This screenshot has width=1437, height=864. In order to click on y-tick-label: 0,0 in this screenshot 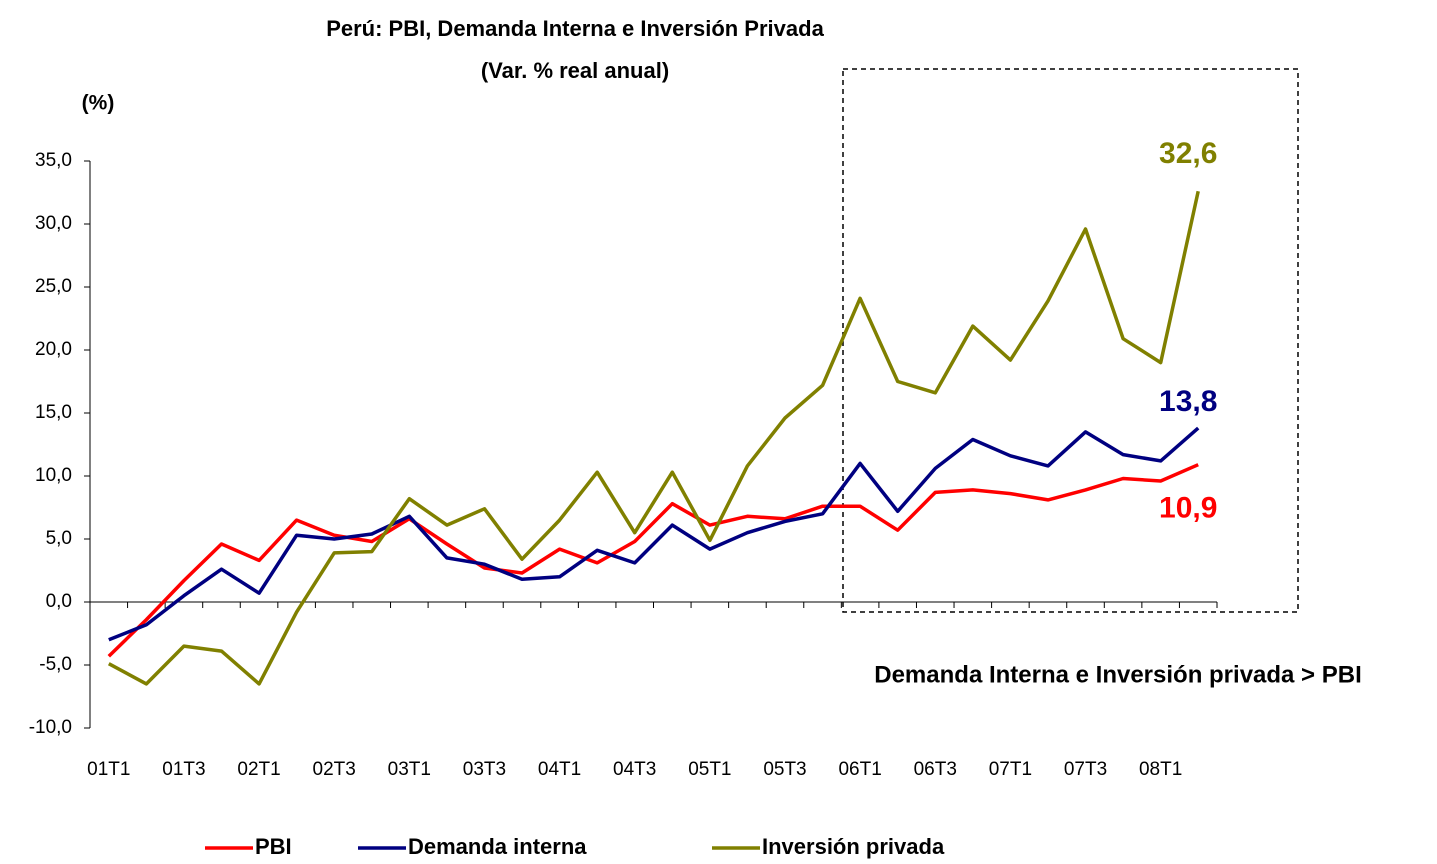, I will do `click(59, 601)`.